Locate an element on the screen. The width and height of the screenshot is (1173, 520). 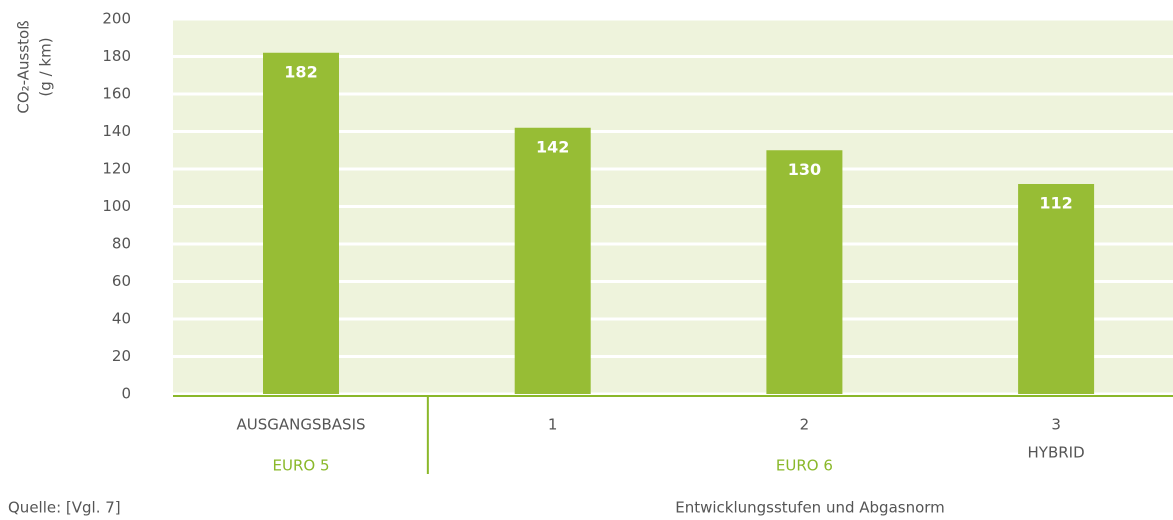
y-unit: (g / km) is located at coordinates (46, 66).